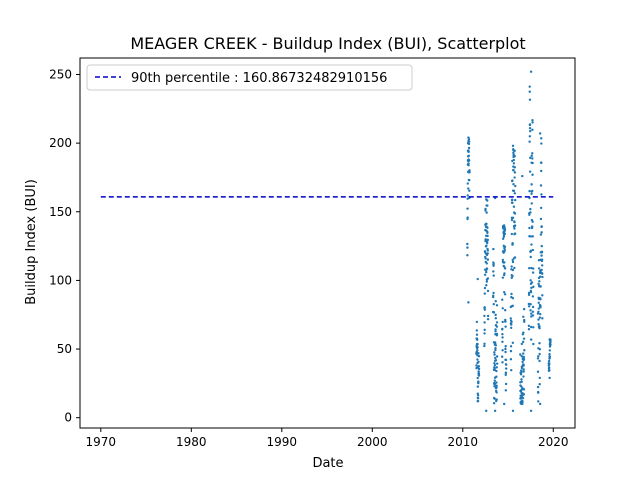 This screenshot has width=640, height=480. I want to click on x-tick-label: 1990, so click(282, 442).